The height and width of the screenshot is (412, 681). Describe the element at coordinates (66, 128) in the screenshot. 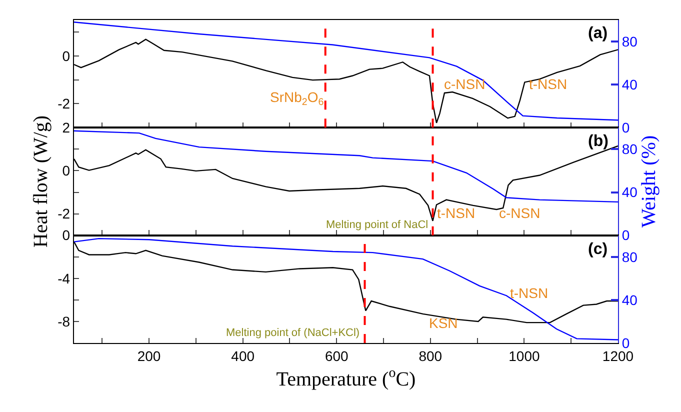

I see `y-tick-label: 2` at that location.